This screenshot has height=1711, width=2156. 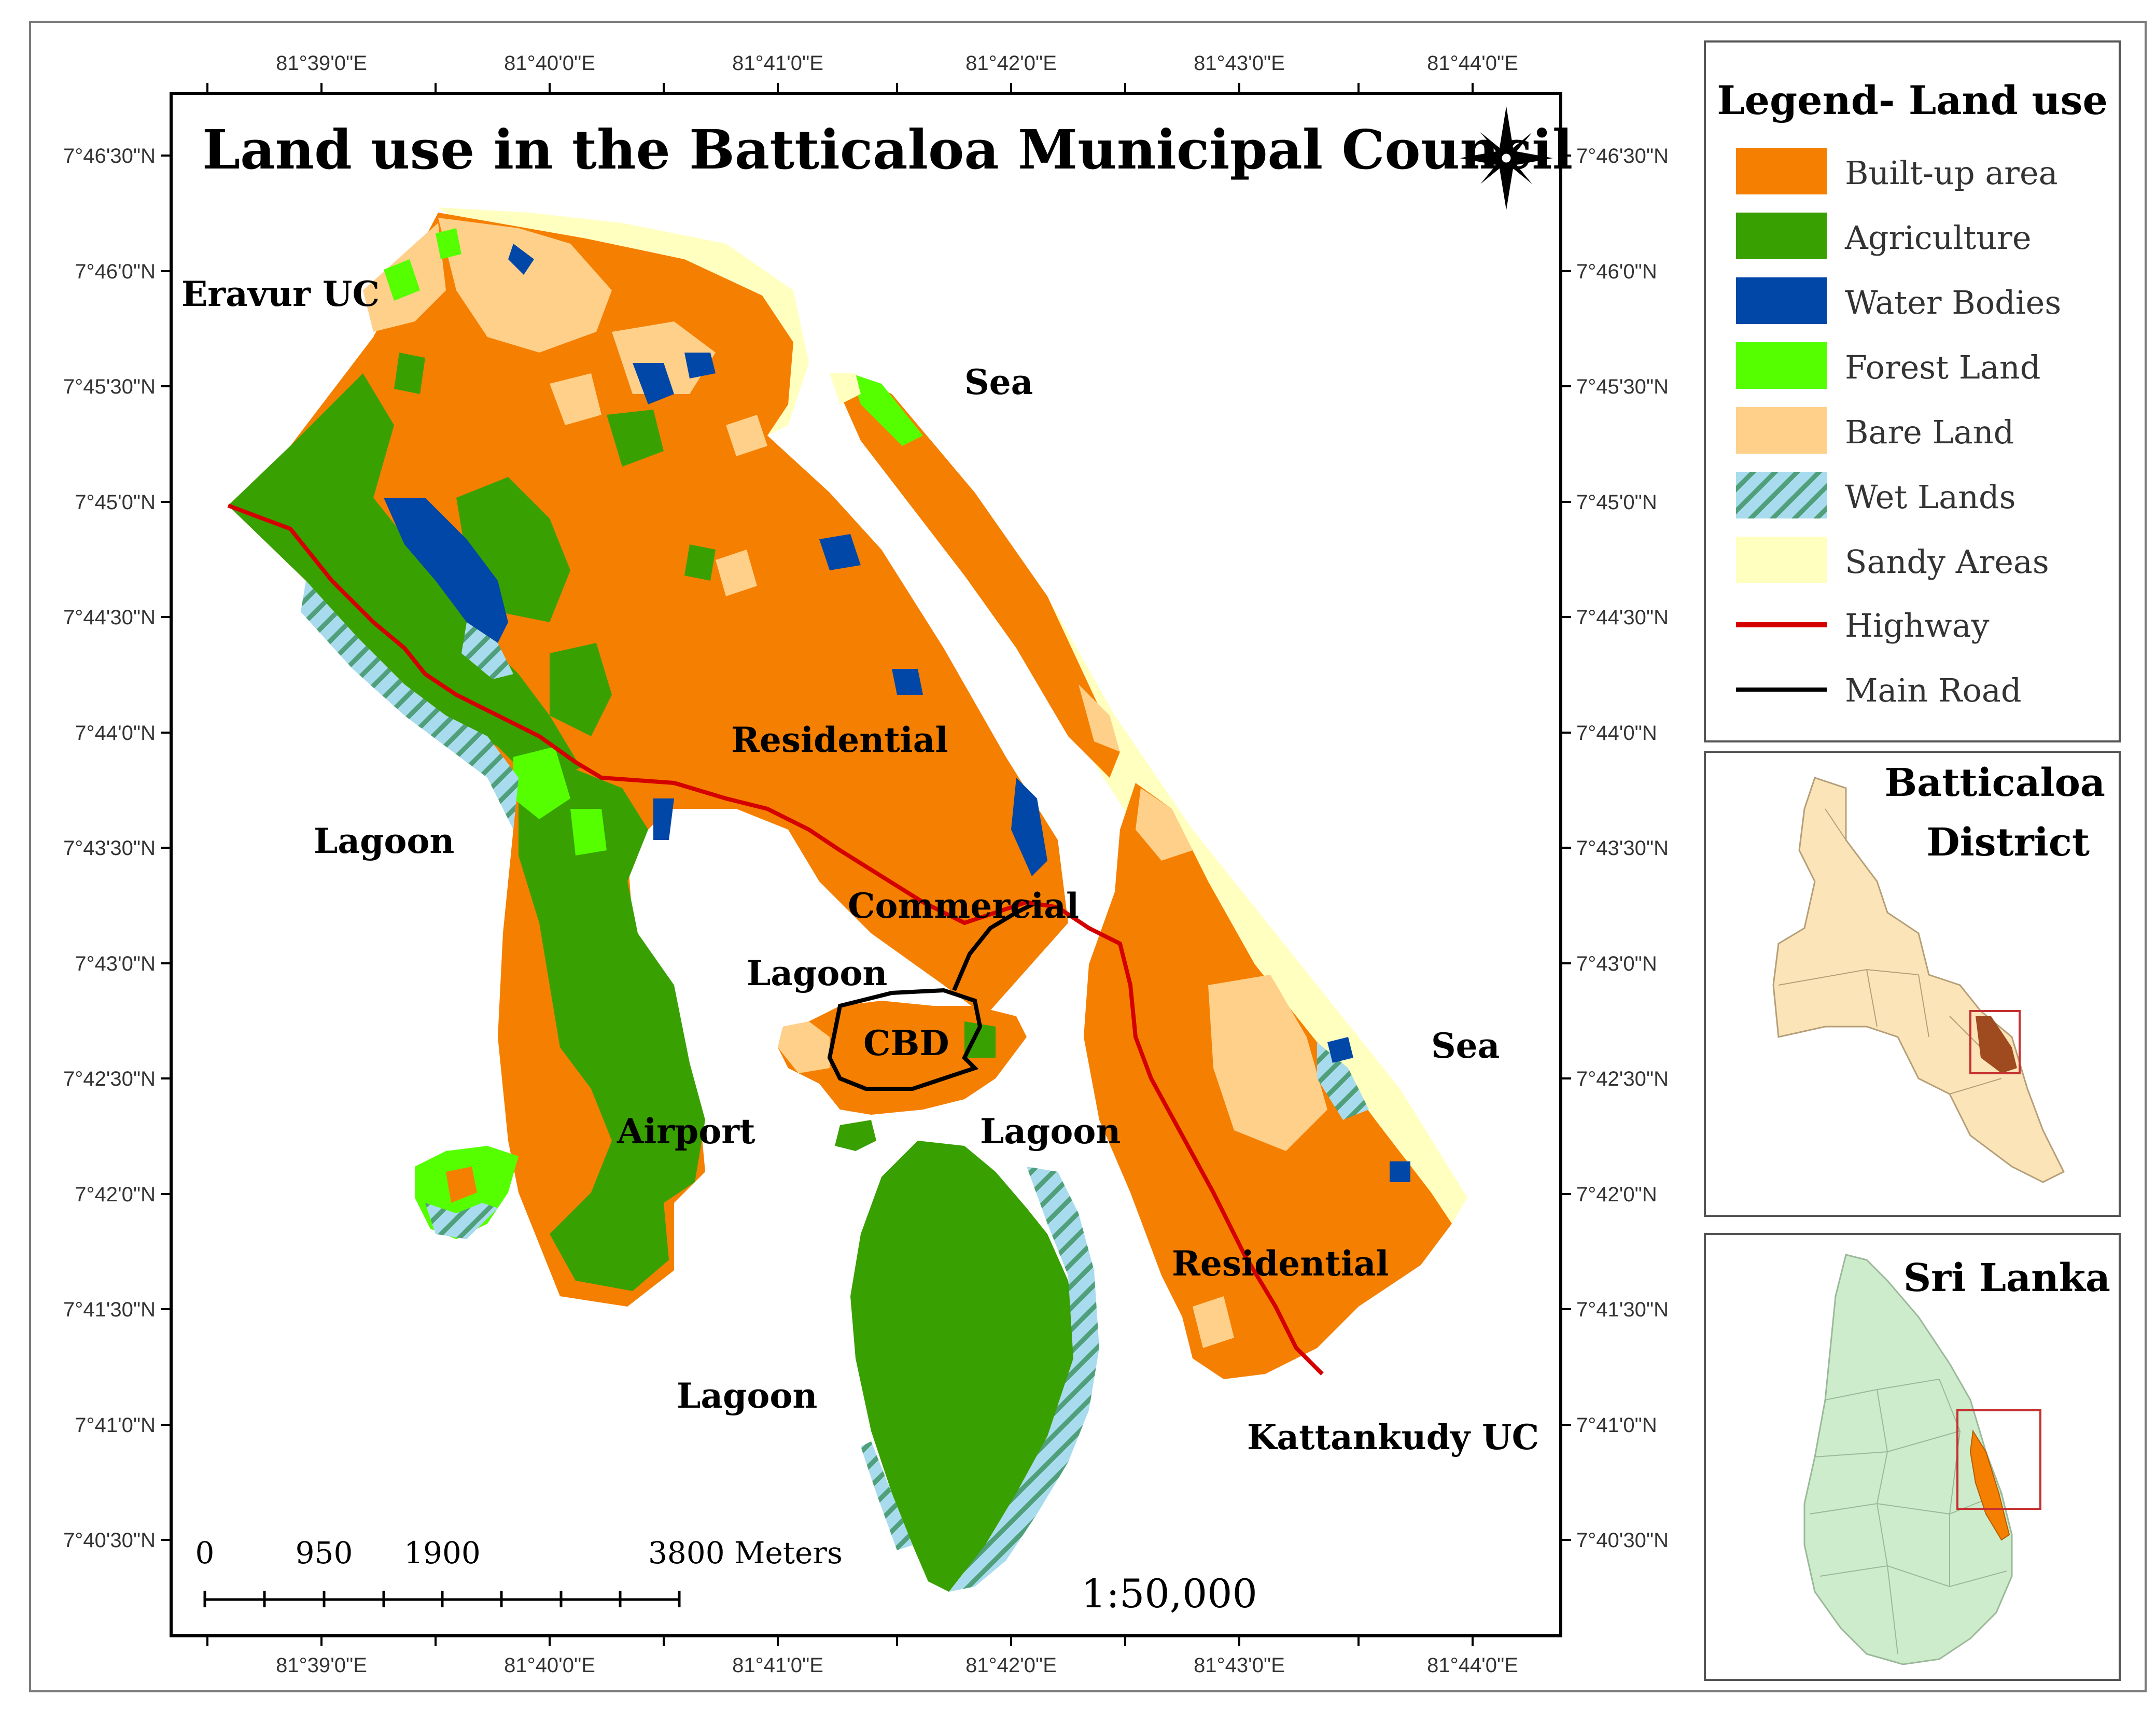 I want to click on legend-swatch-built-up, so click(x=1781, y=171).